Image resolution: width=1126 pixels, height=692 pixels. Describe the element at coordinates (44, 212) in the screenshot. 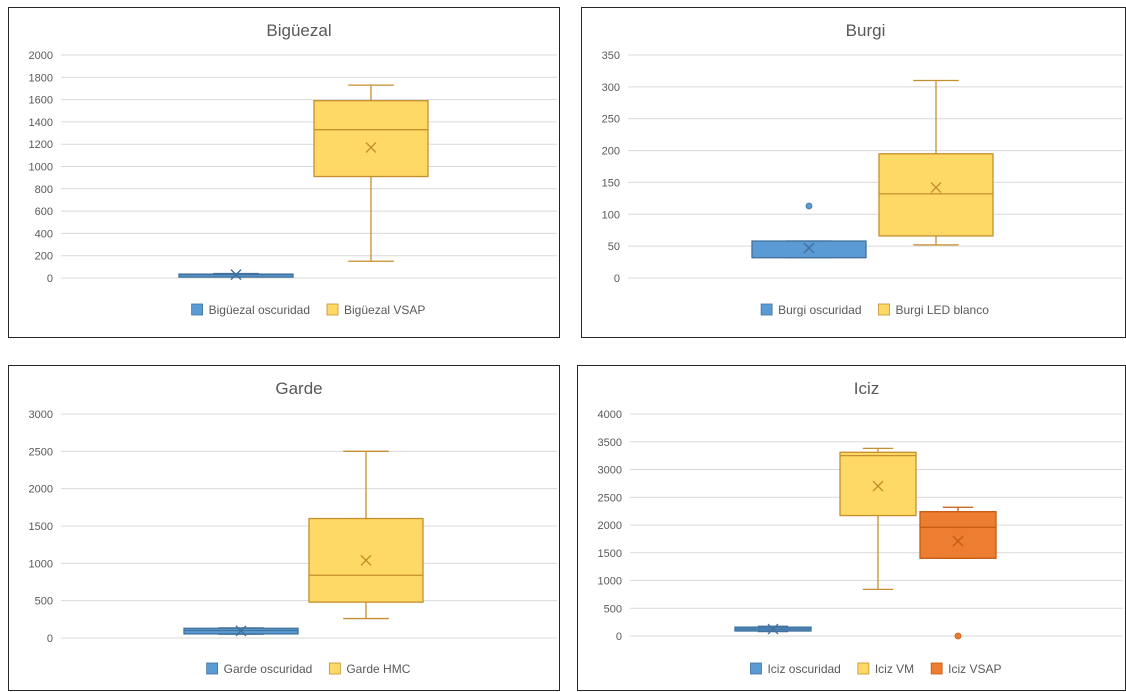

I see `y-tick-label: 600` at that location.